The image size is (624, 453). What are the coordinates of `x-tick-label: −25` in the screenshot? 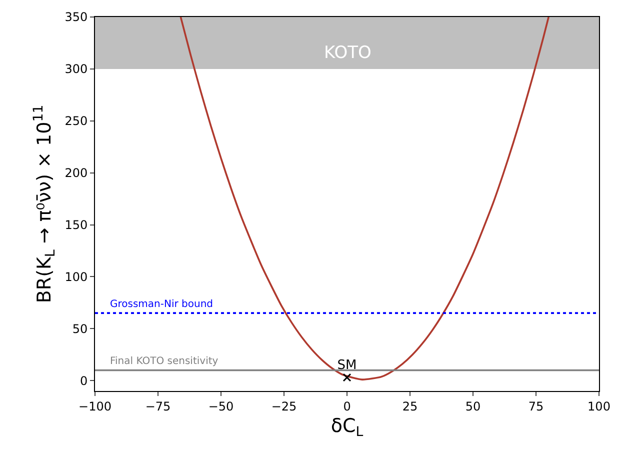 It's located at (284, 406).